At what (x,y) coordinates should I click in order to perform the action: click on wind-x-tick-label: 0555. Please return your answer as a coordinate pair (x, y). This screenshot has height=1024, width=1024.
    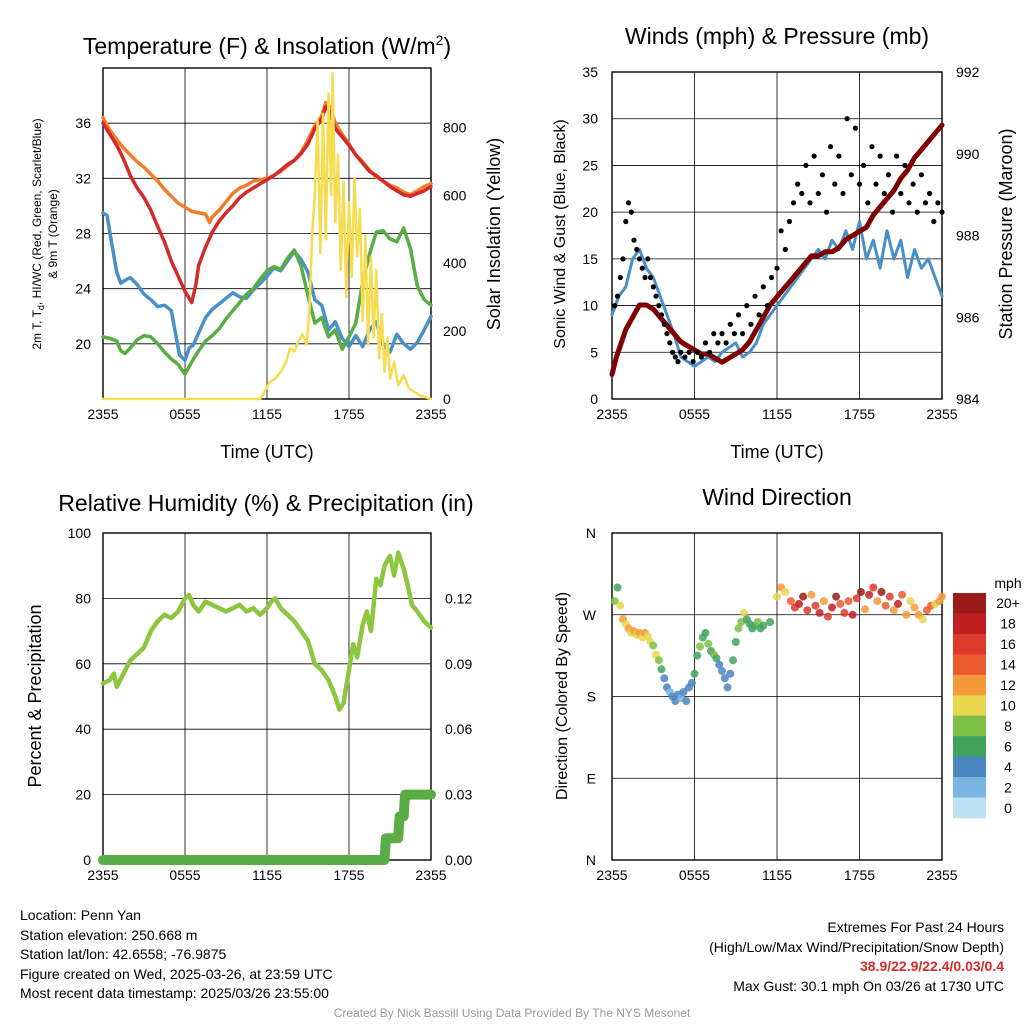
    Looking at the image, I should click on (694, 414).